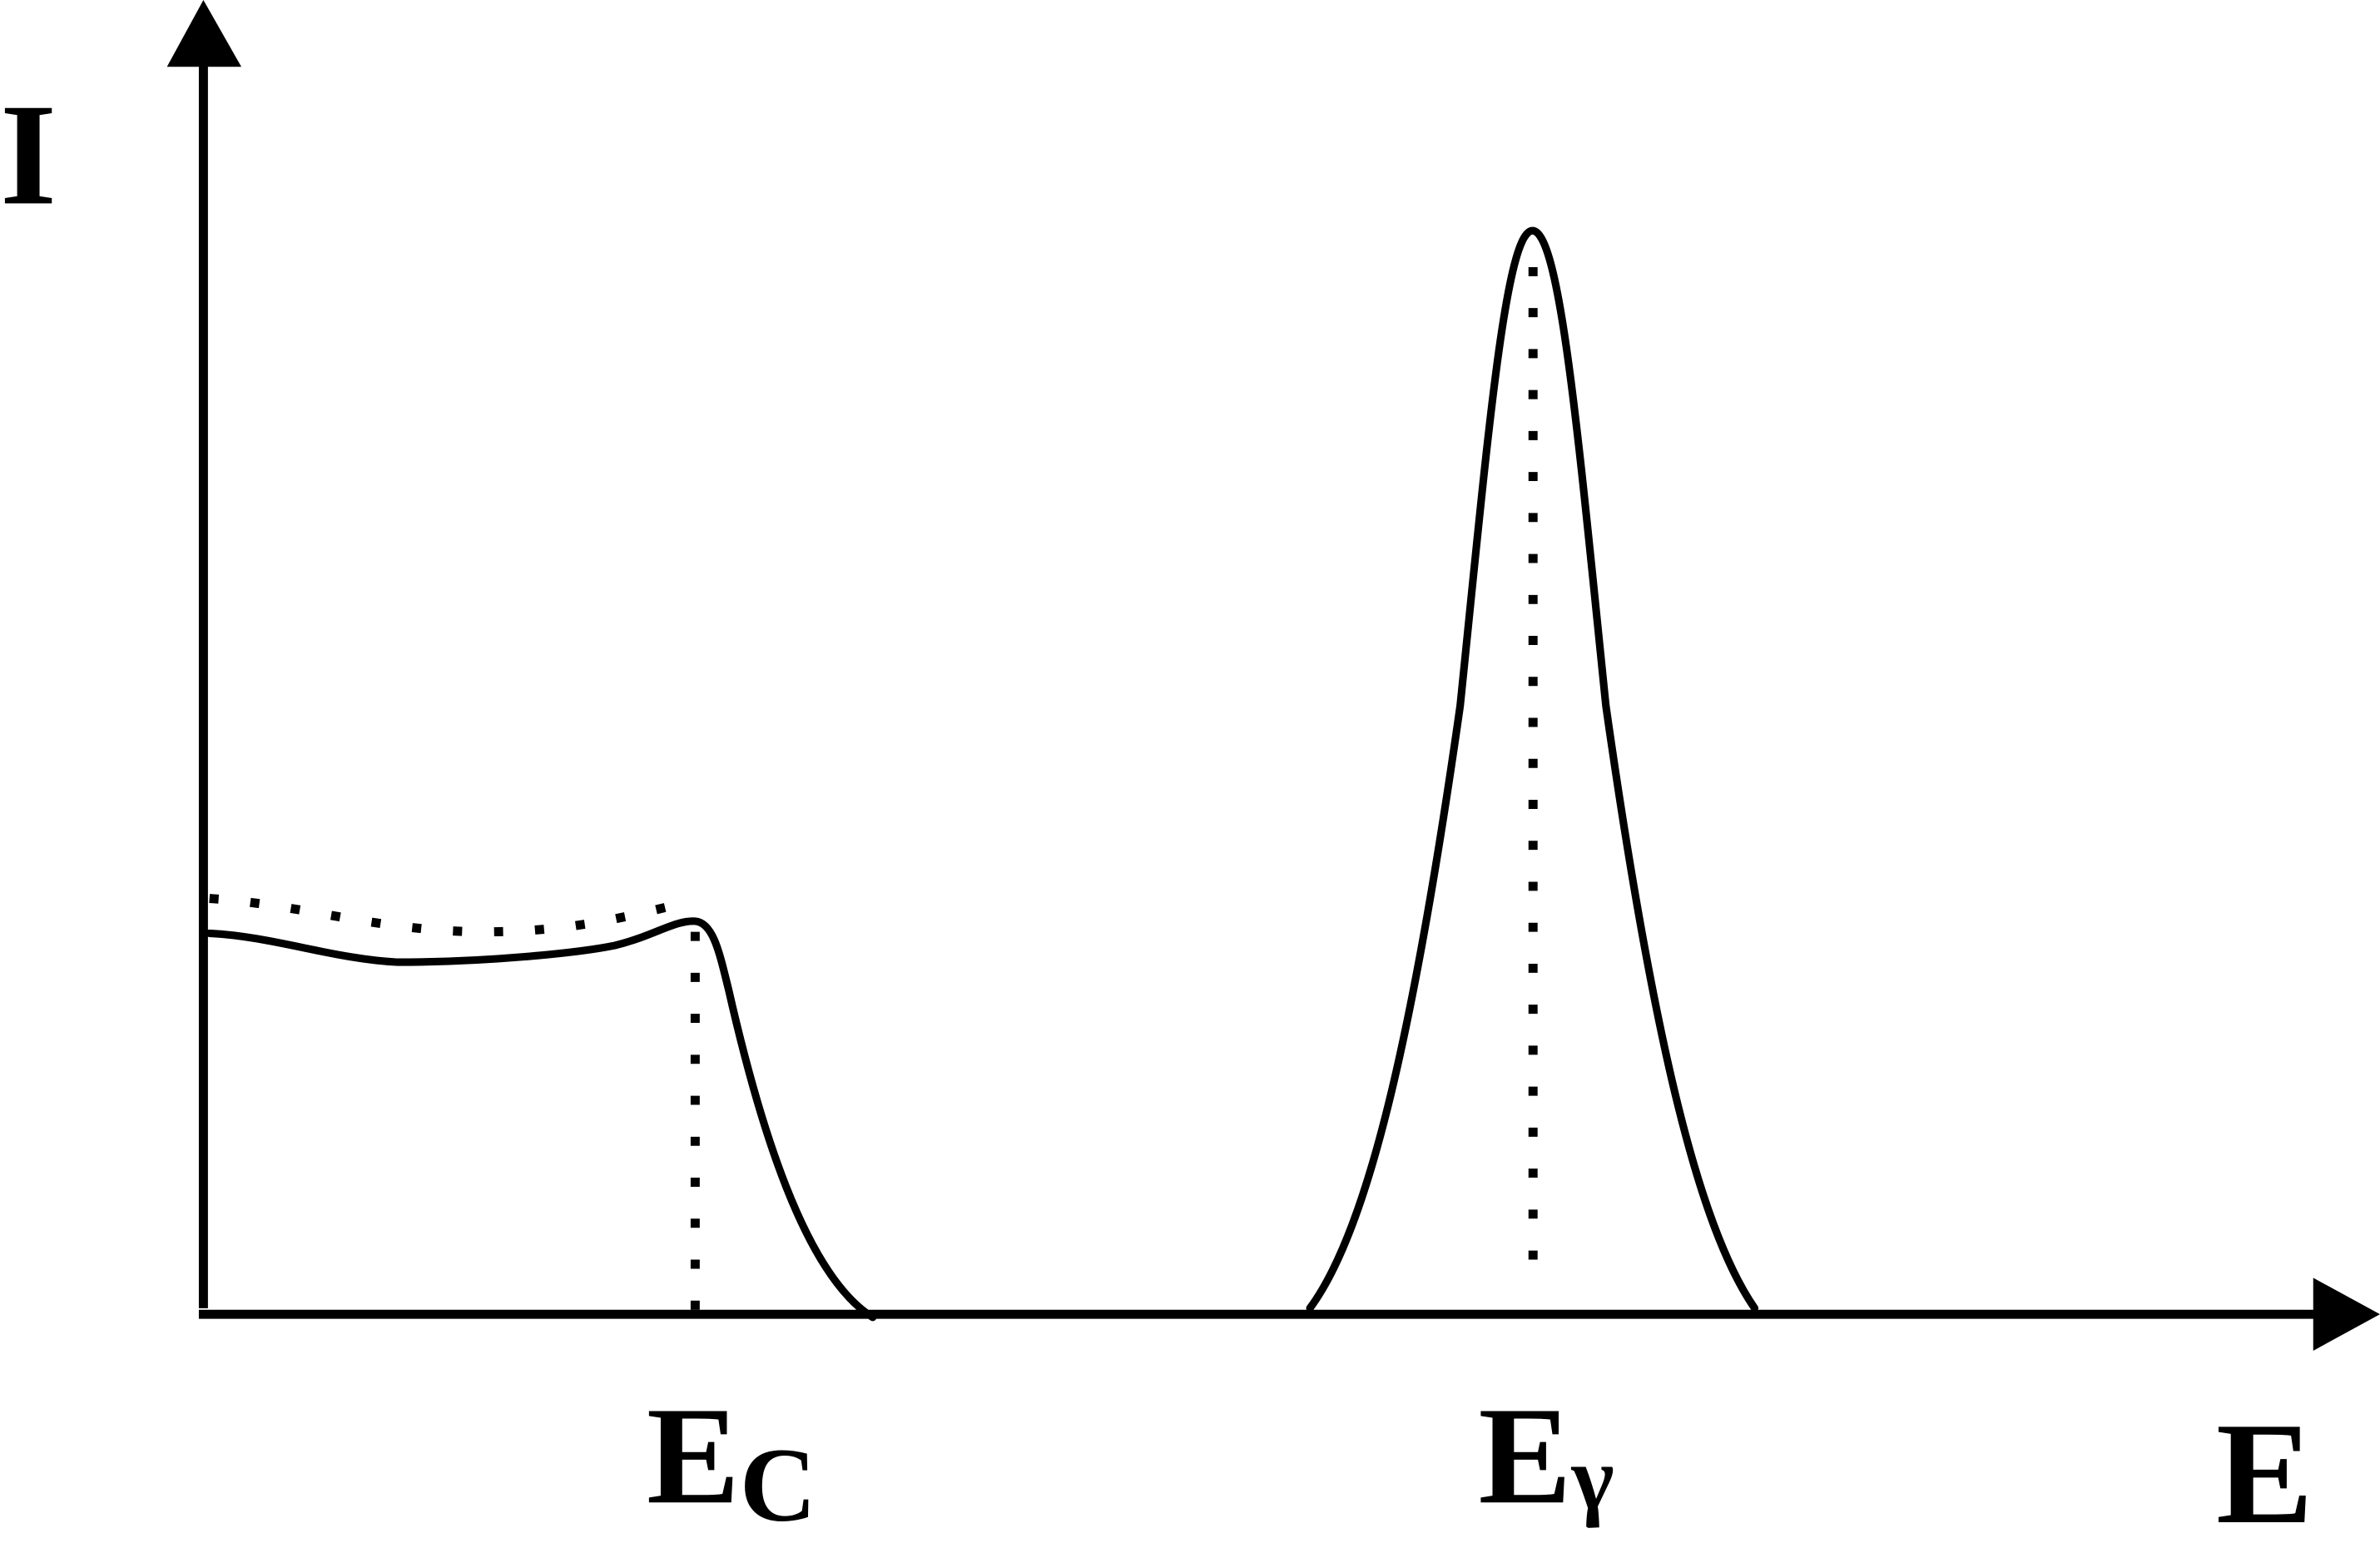 The width and height of the screenshot is (2380, 1548). I want to click on photopeak-label: Eγ, so click(1546, 1455).